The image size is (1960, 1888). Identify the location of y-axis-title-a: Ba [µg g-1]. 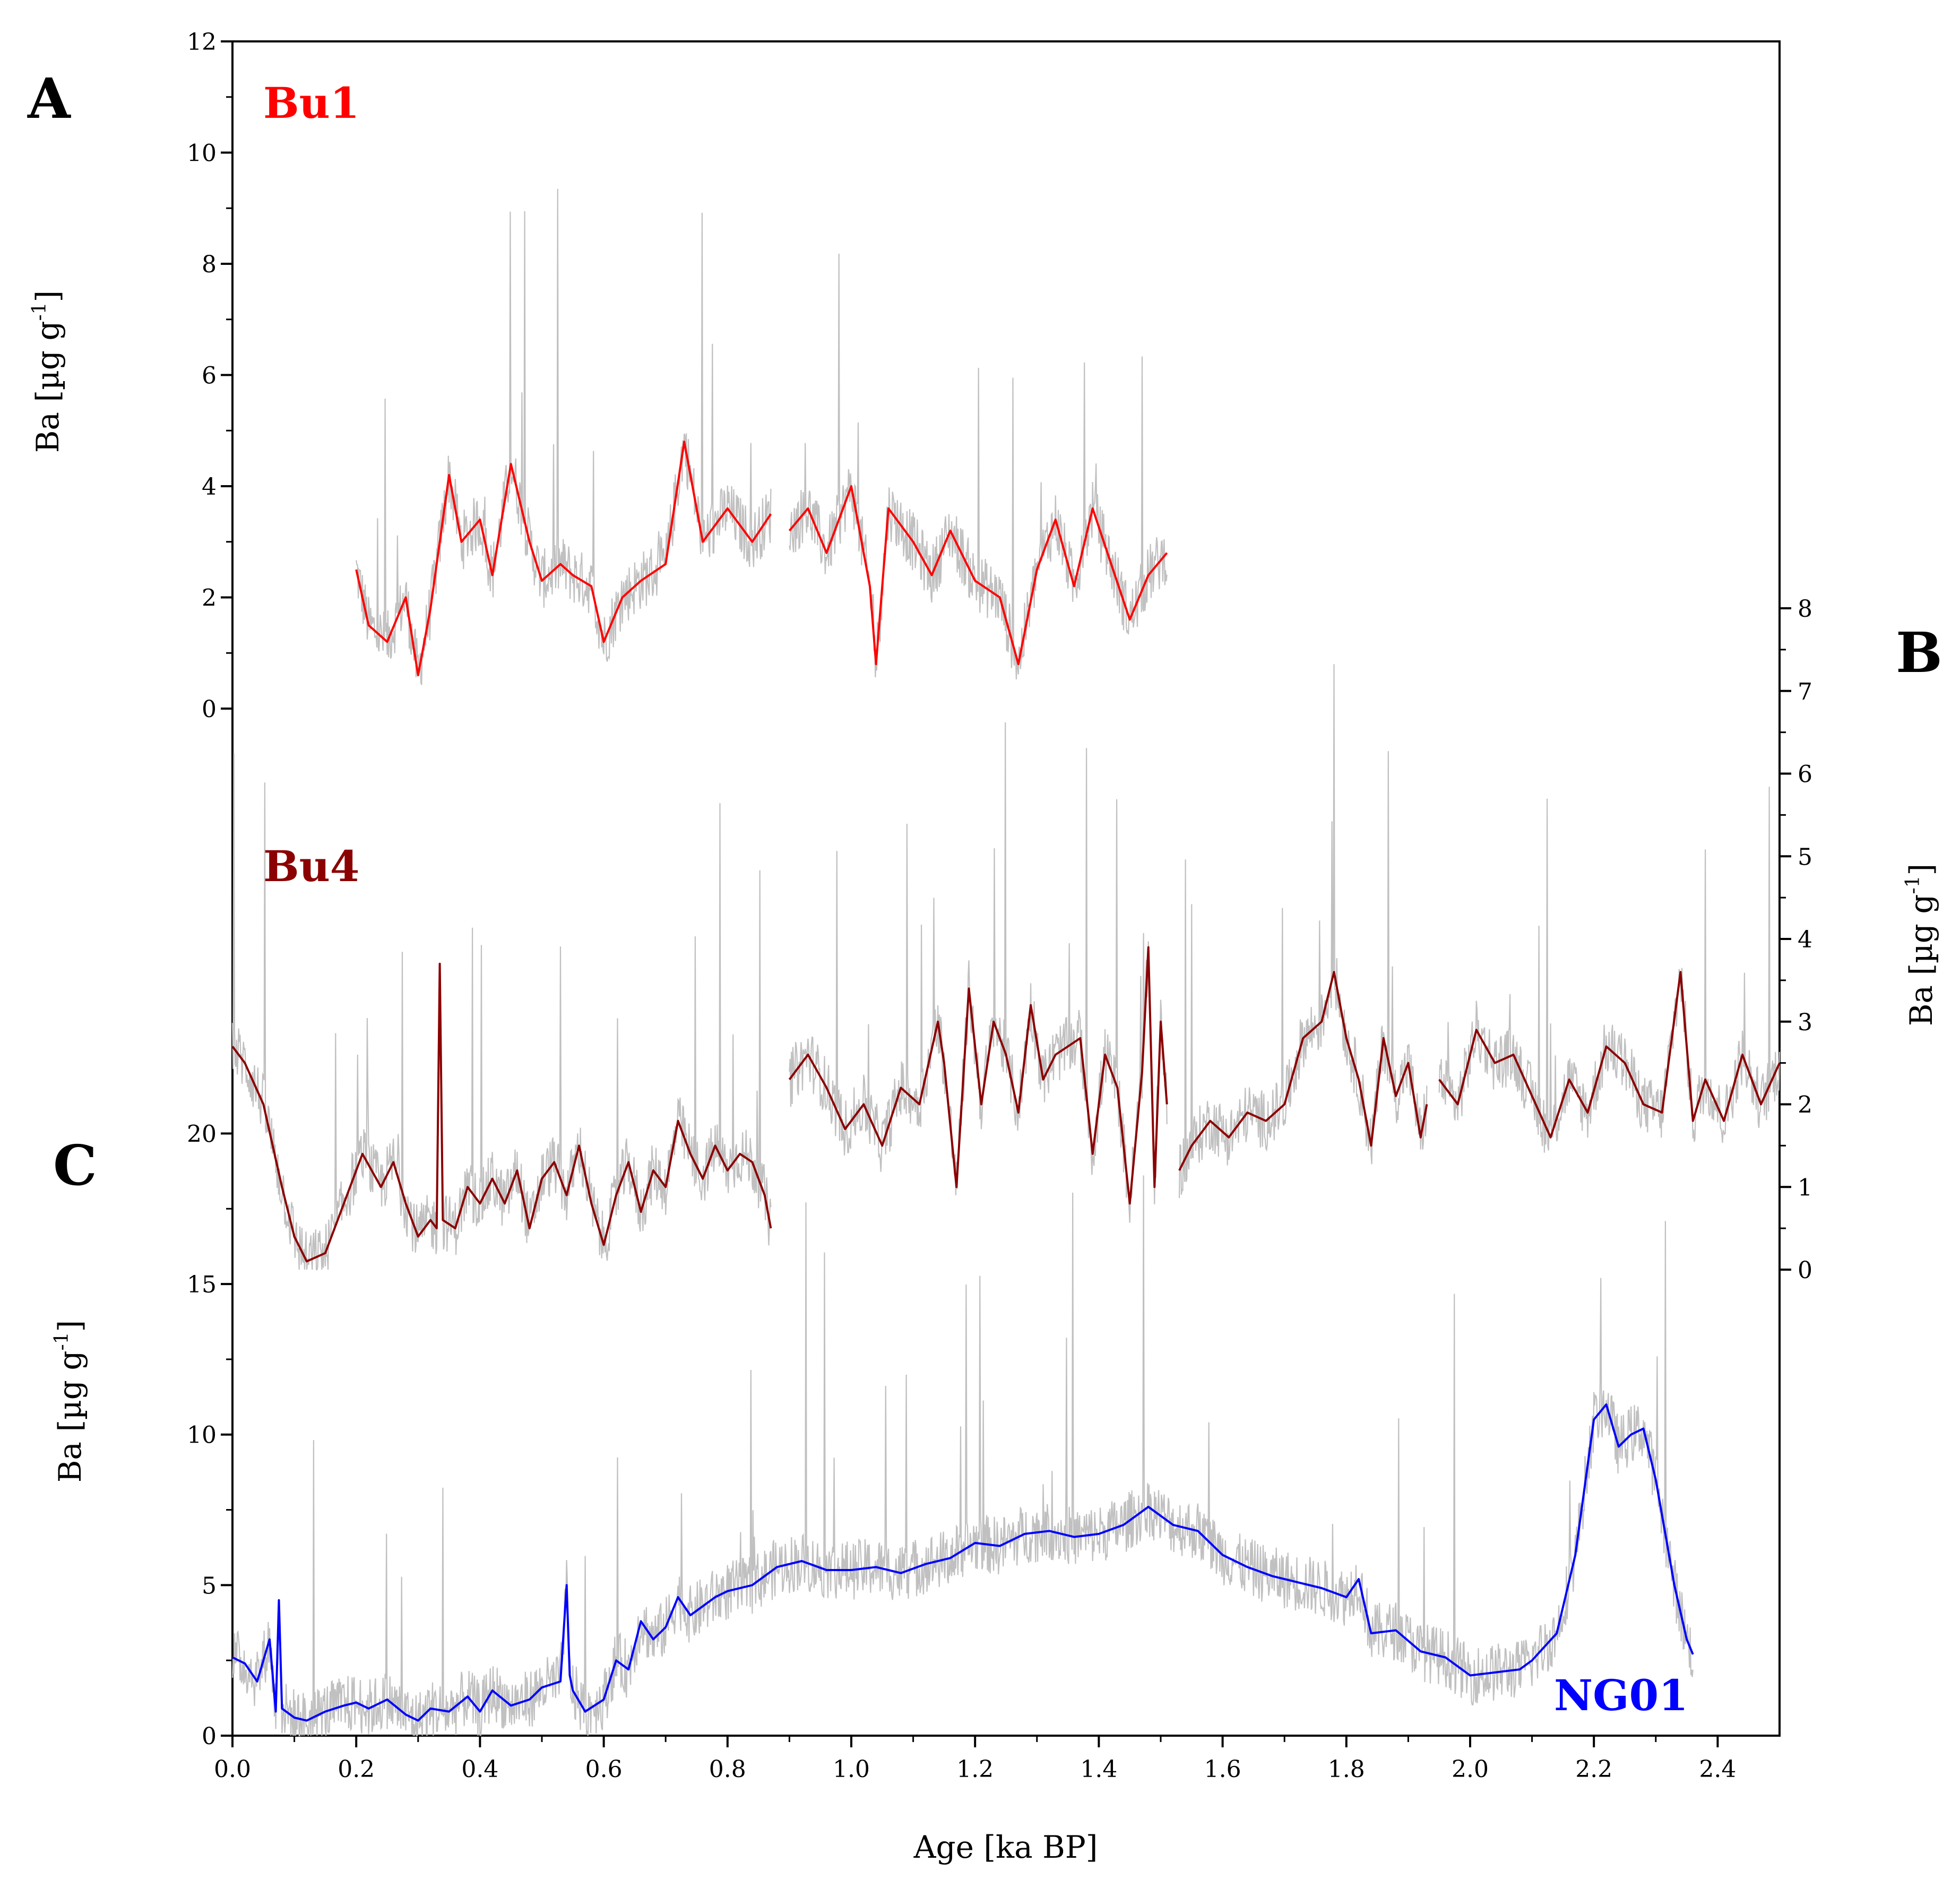
(47, 371).